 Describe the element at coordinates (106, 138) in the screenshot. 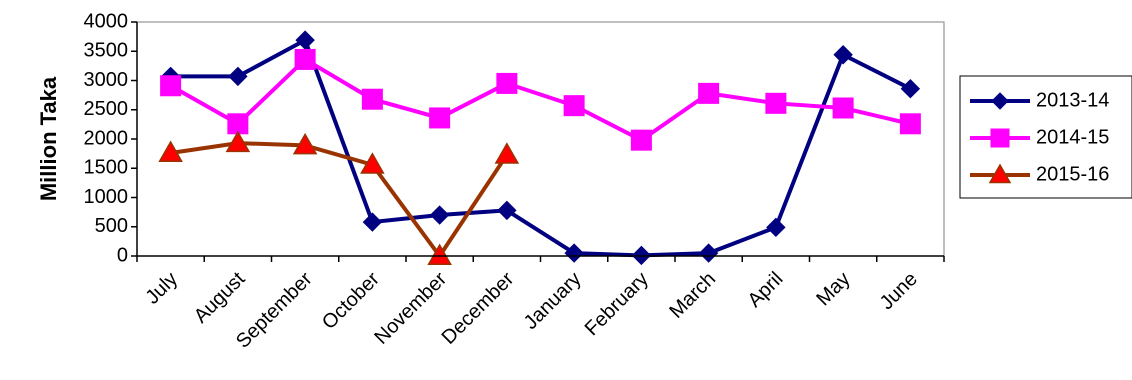

I see `y-tick-label: 2000` at that location.